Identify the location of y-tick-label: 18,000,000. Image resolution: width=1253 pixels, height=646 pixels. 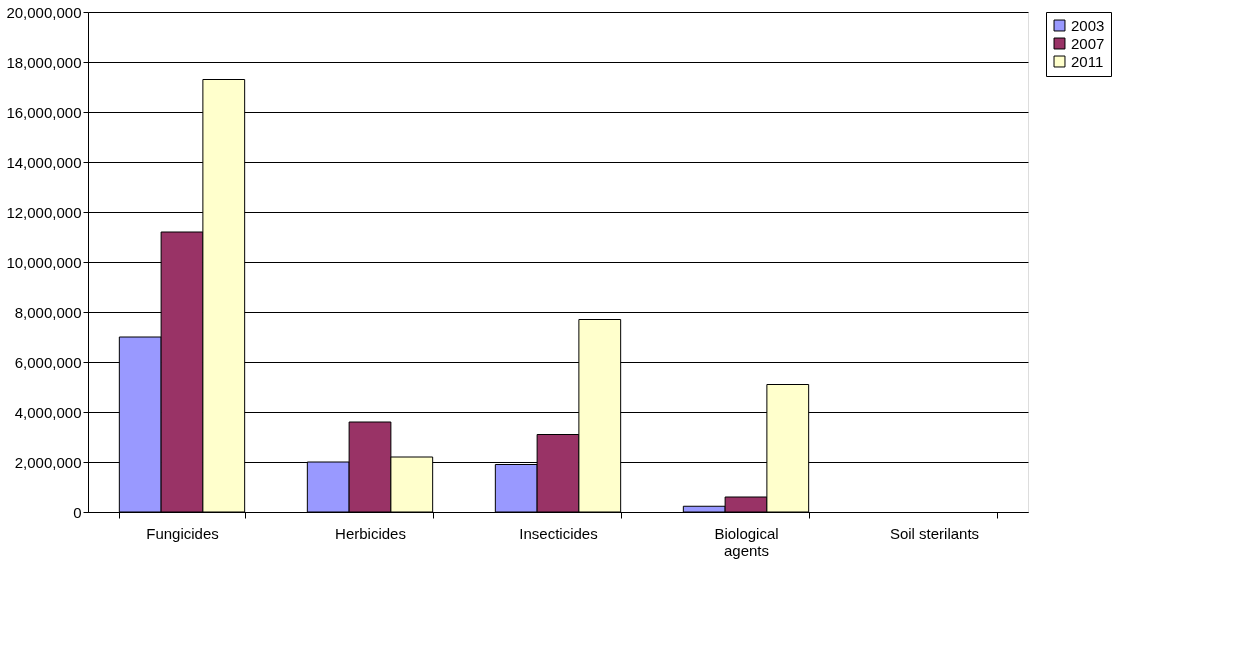
(44, 62).